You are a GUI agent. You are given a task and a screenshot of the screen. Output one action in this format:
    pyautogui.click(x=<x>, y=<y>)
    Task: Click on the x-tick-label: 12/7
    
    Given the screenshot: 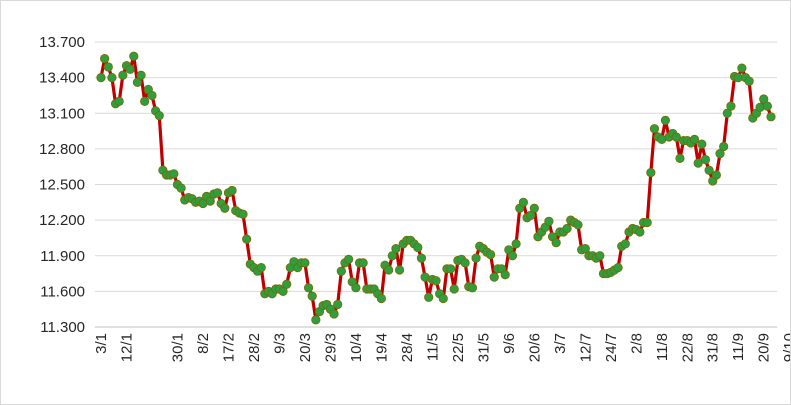 What is the action you would take?
    pyautogui.click(x=585, y=347)
    